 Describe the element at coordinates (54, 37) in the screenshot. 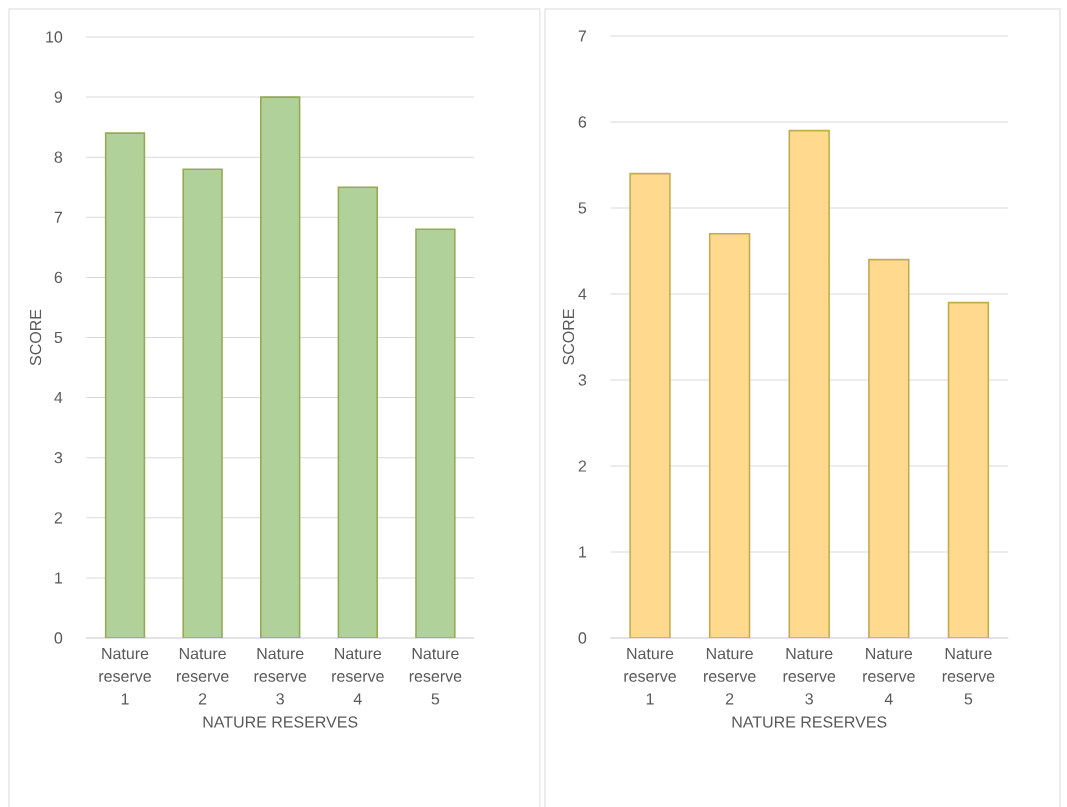

I see `y-tick-label: 10` at that location.